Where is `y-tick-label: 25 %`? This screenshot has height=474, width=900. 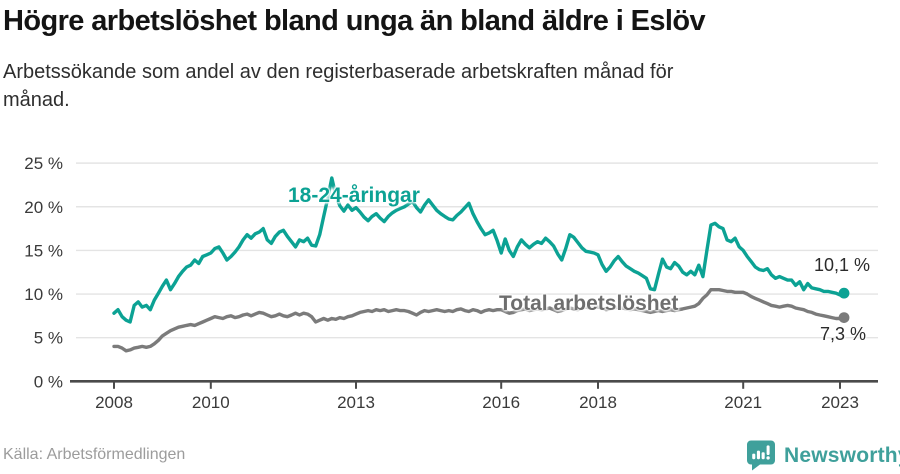
y-tick-label: 25 % is located at coordinates (43, 163).